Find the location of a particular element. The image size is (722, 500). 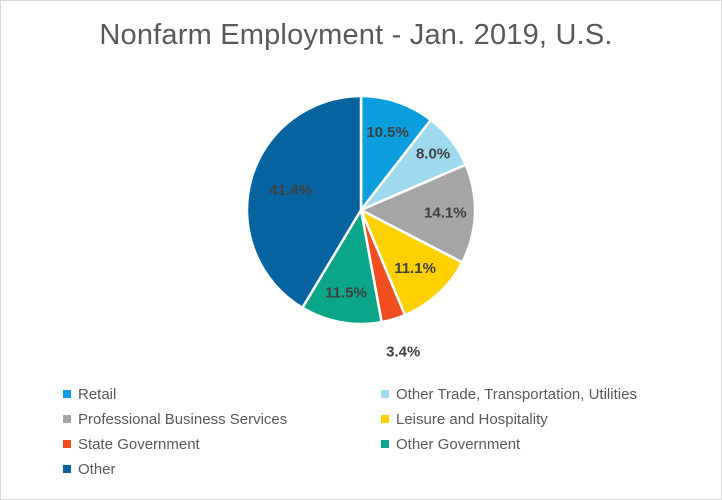

legend-label: Leisure and Hospitality is located at coordinates (472, 419).